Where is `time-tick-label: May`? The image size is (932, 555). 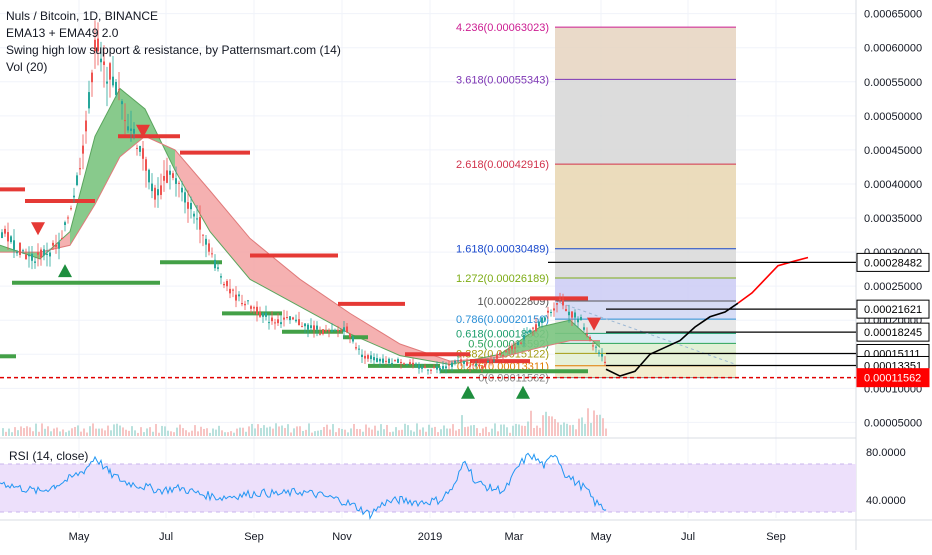 time-tick-label: May is located at coordinates (601, 537).